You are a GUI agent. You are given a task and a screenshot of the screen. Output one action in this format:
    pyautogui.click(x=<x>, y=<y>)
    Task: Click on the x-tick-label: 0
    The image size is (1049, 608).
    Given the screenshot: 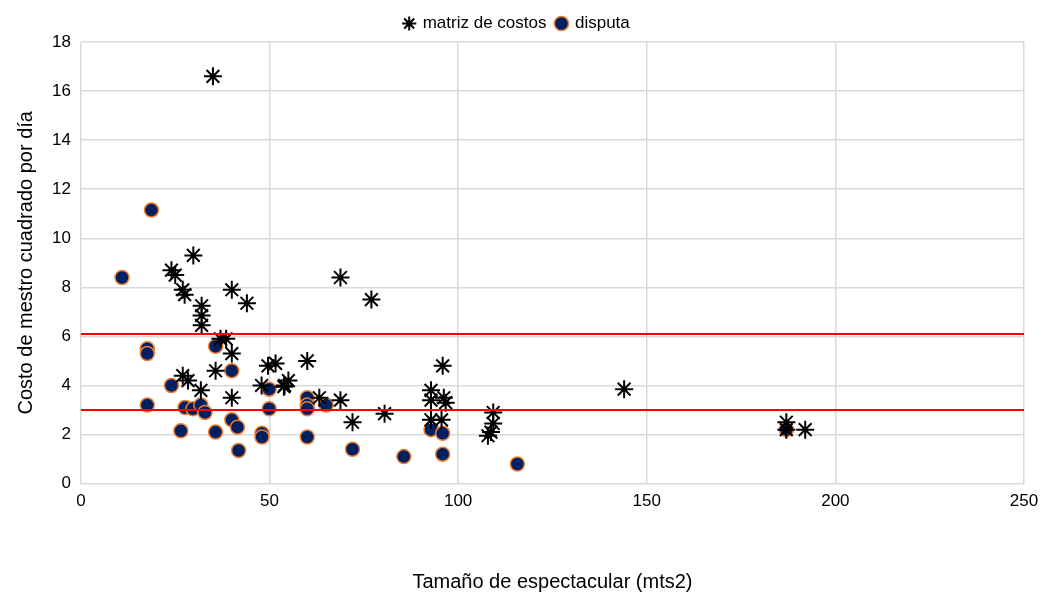 What is the action you would take?
    pyautogui.click(x=81, y=501)
    